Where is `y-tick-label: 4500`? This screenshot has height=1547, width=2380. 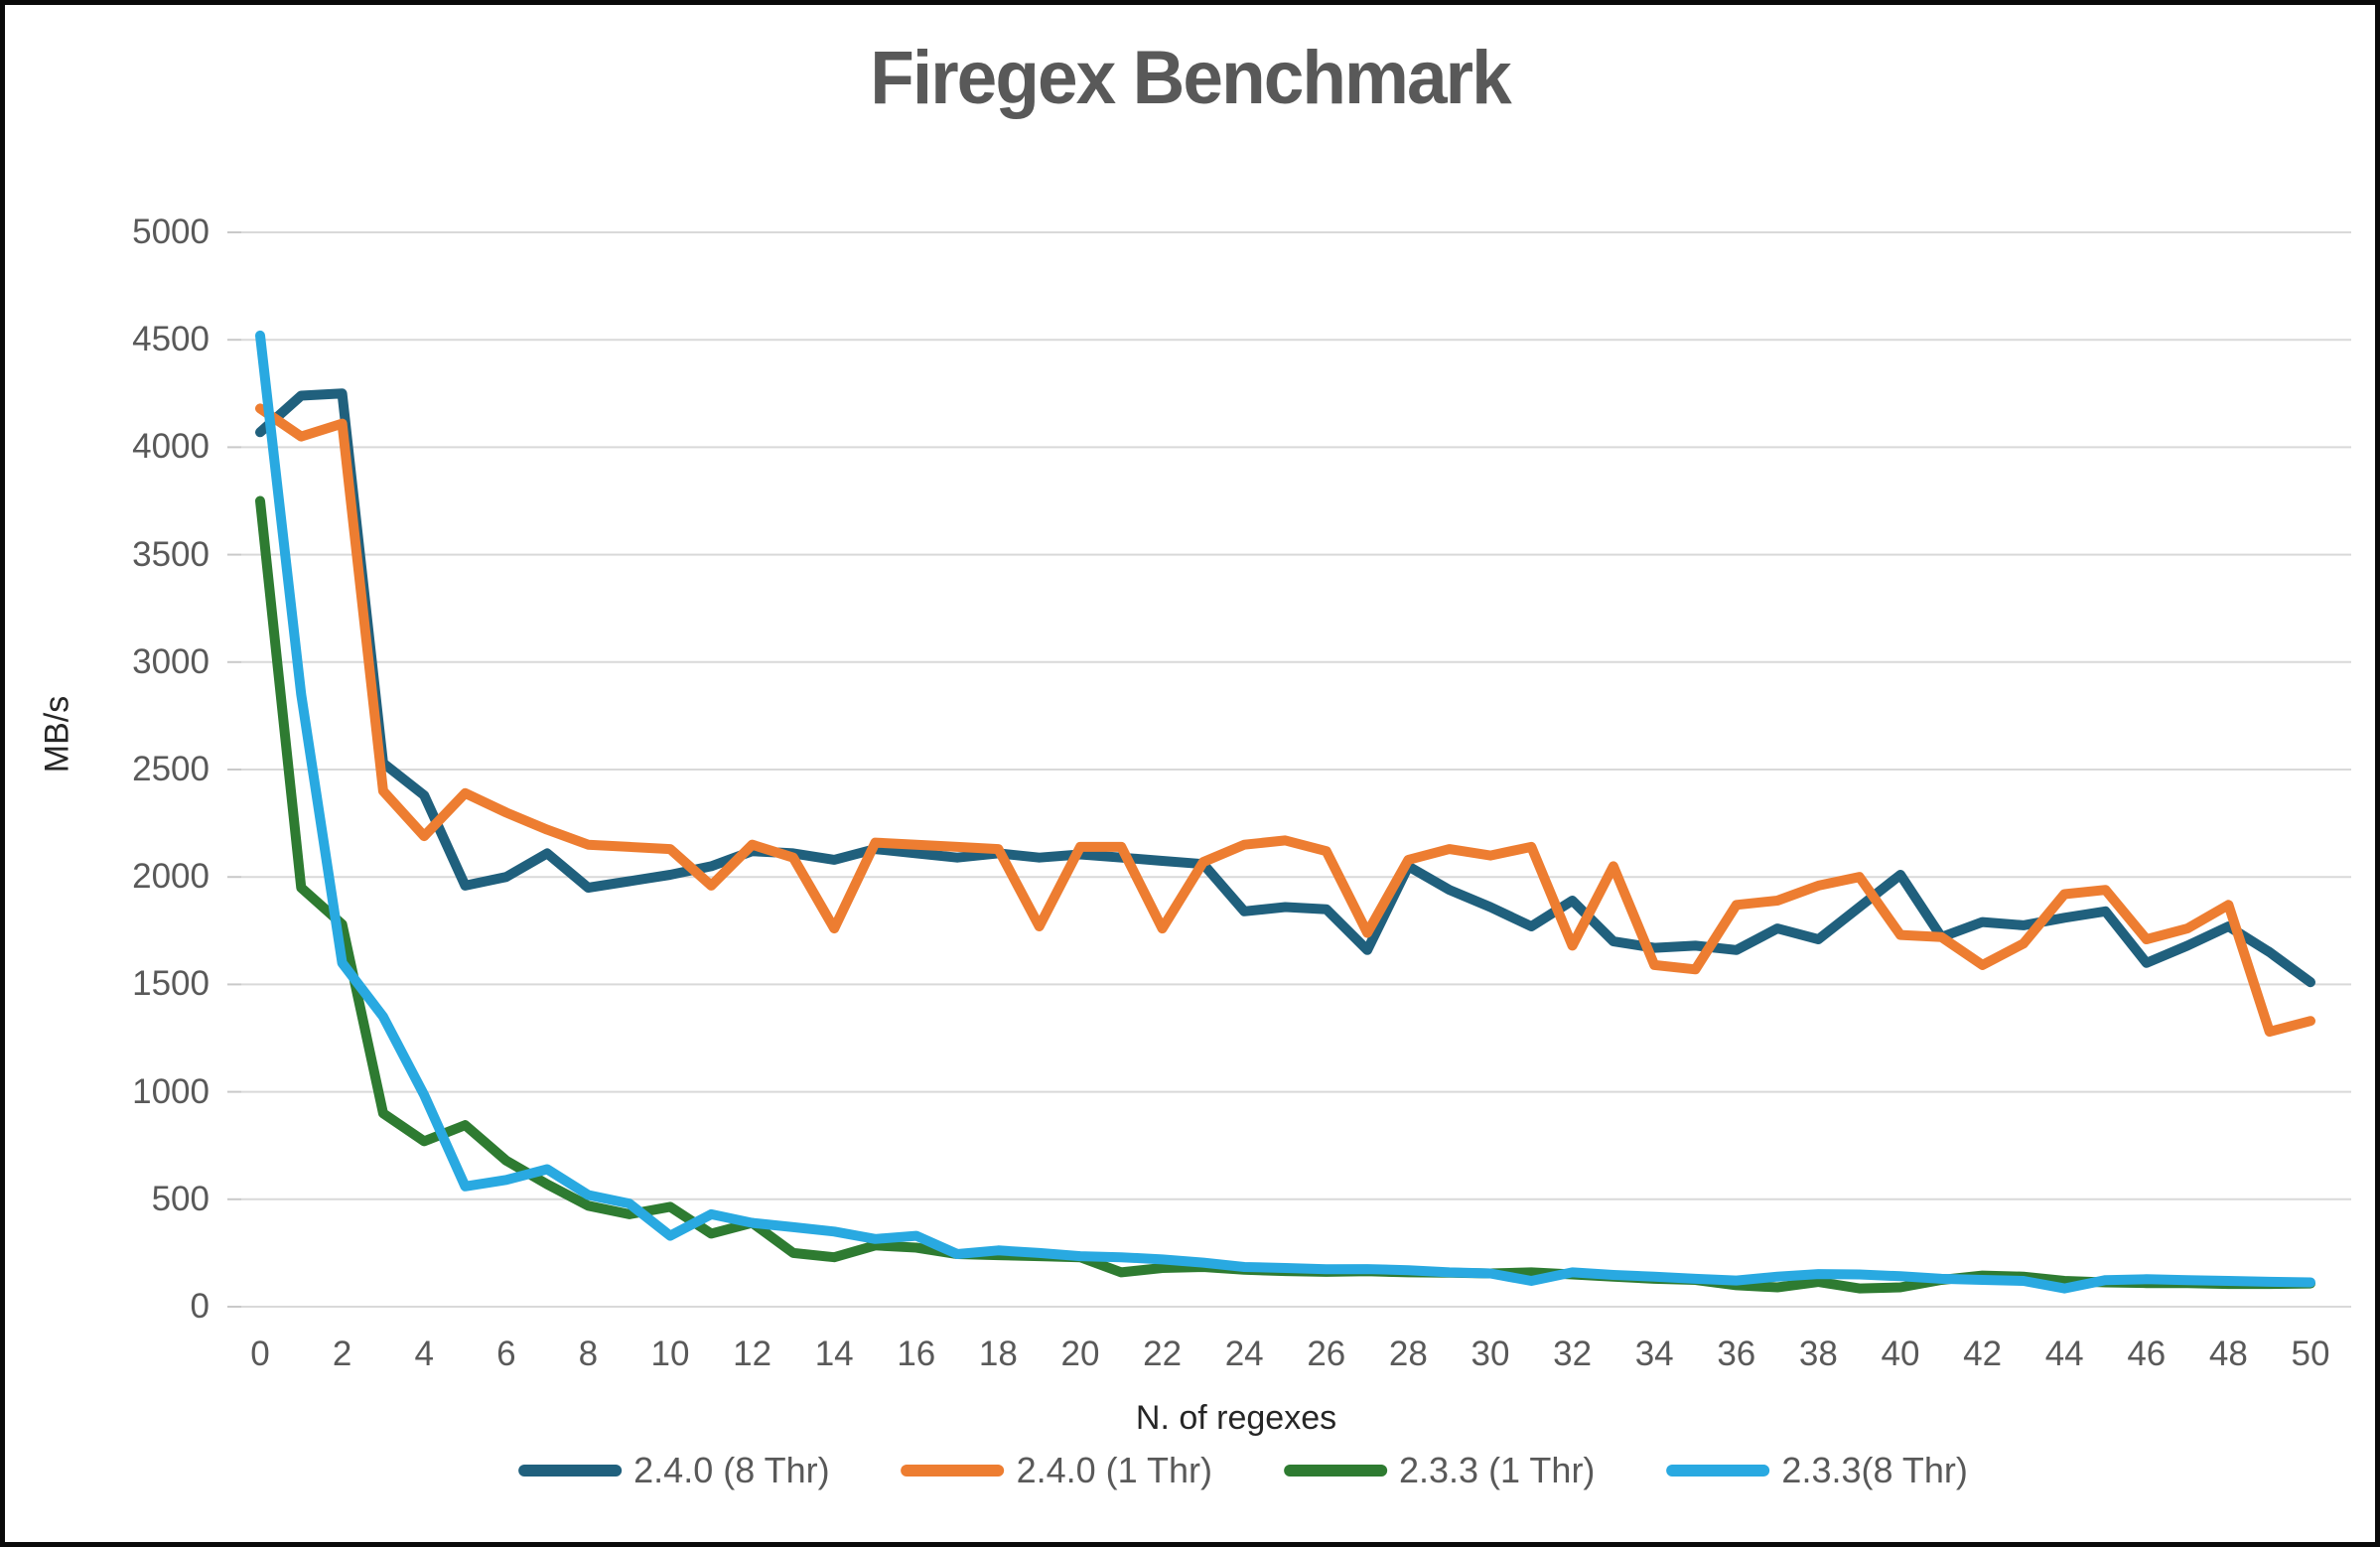
y-tick-label: 4500 is located at coordinates (171, 339).